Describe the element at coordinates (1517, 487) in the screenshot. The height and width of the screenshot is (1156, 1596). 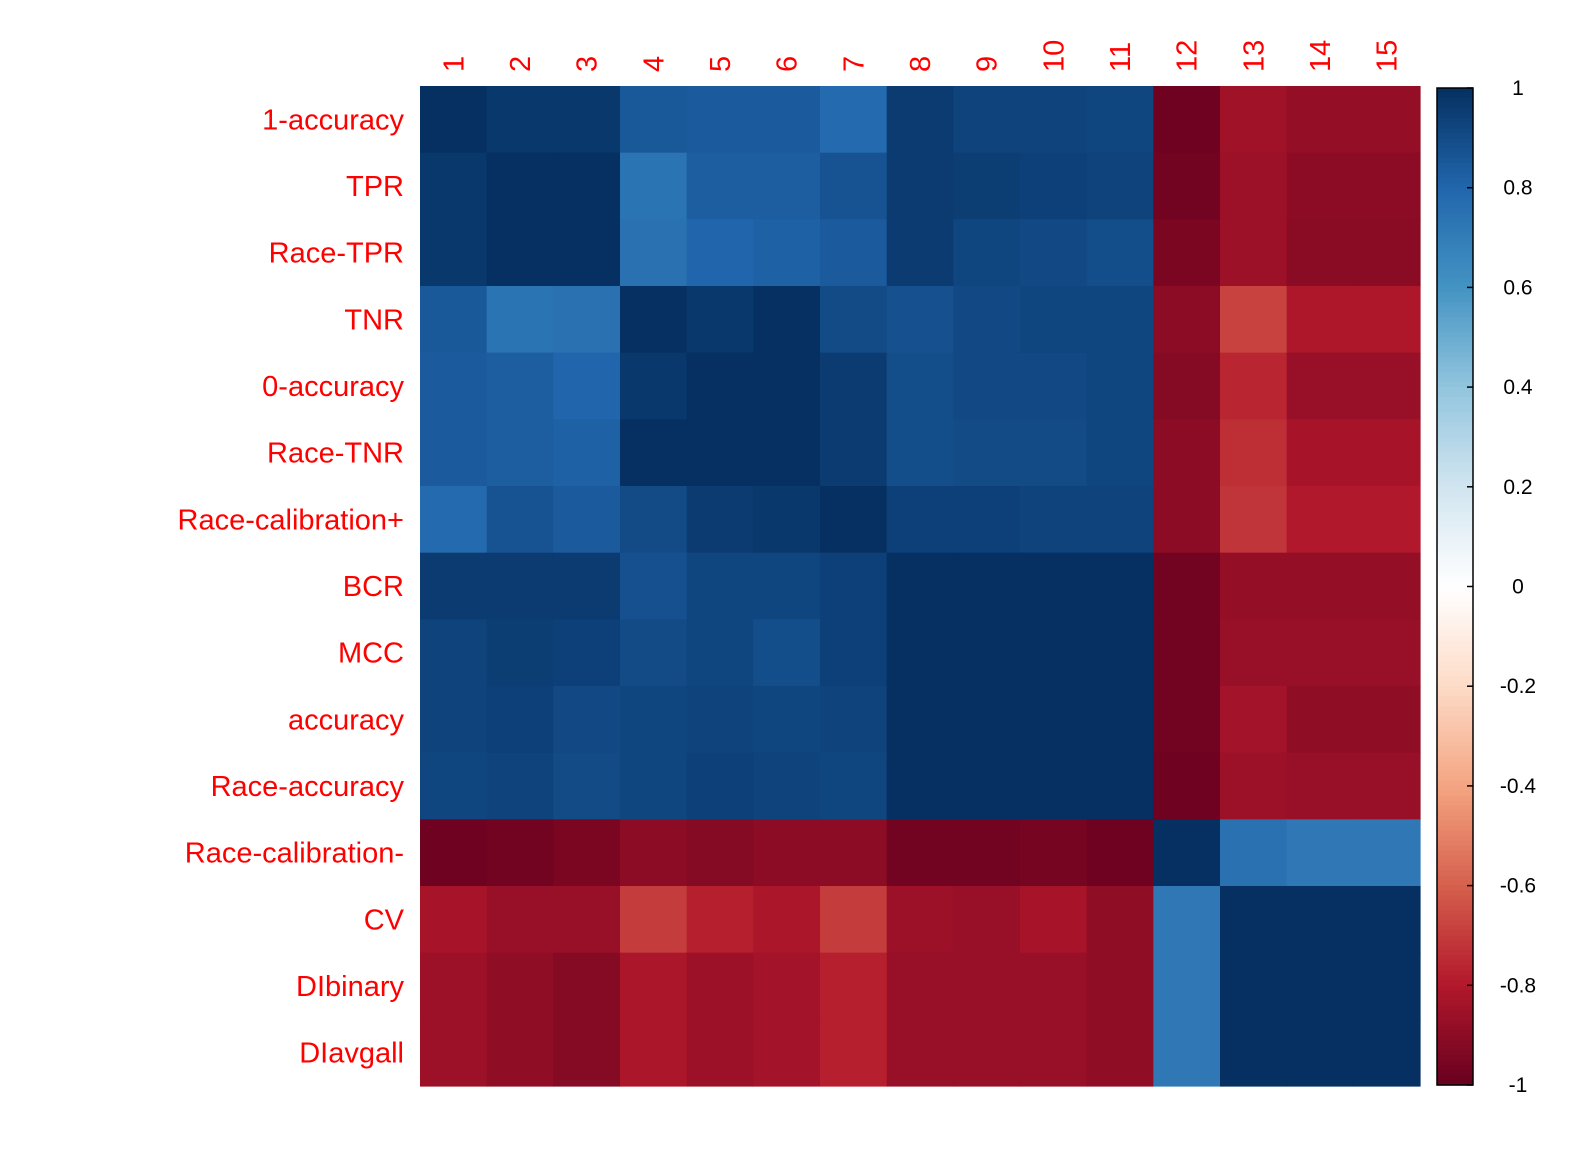
I see `colorbar-tick-label: 0.2` at that location.